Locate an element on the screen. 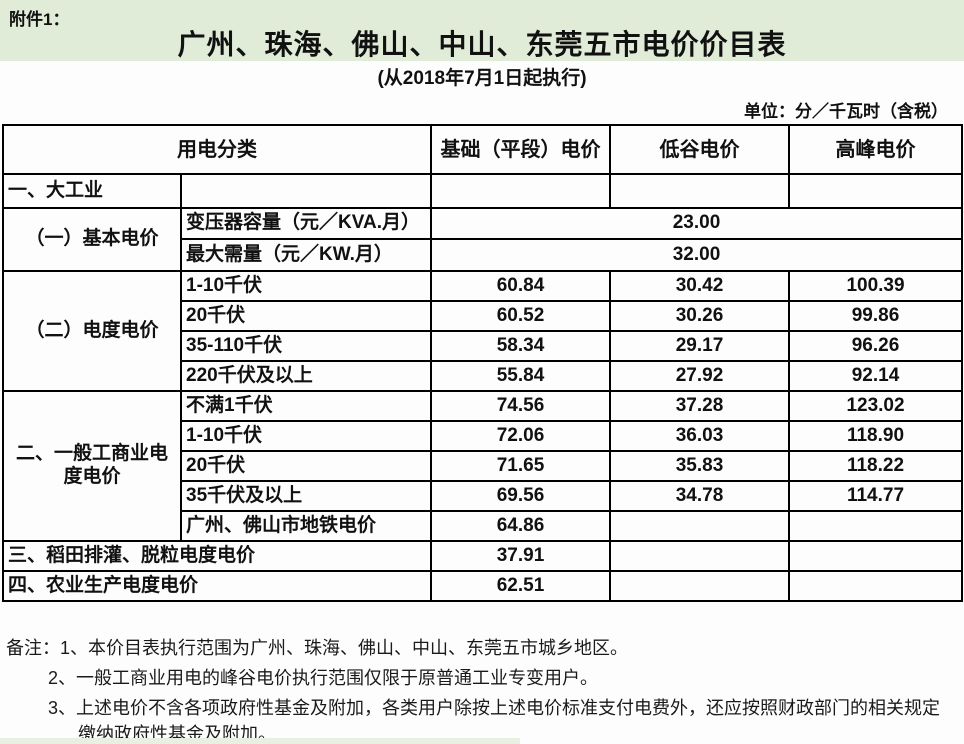  price-value: 60.84 is located at coordinates (520, 286).